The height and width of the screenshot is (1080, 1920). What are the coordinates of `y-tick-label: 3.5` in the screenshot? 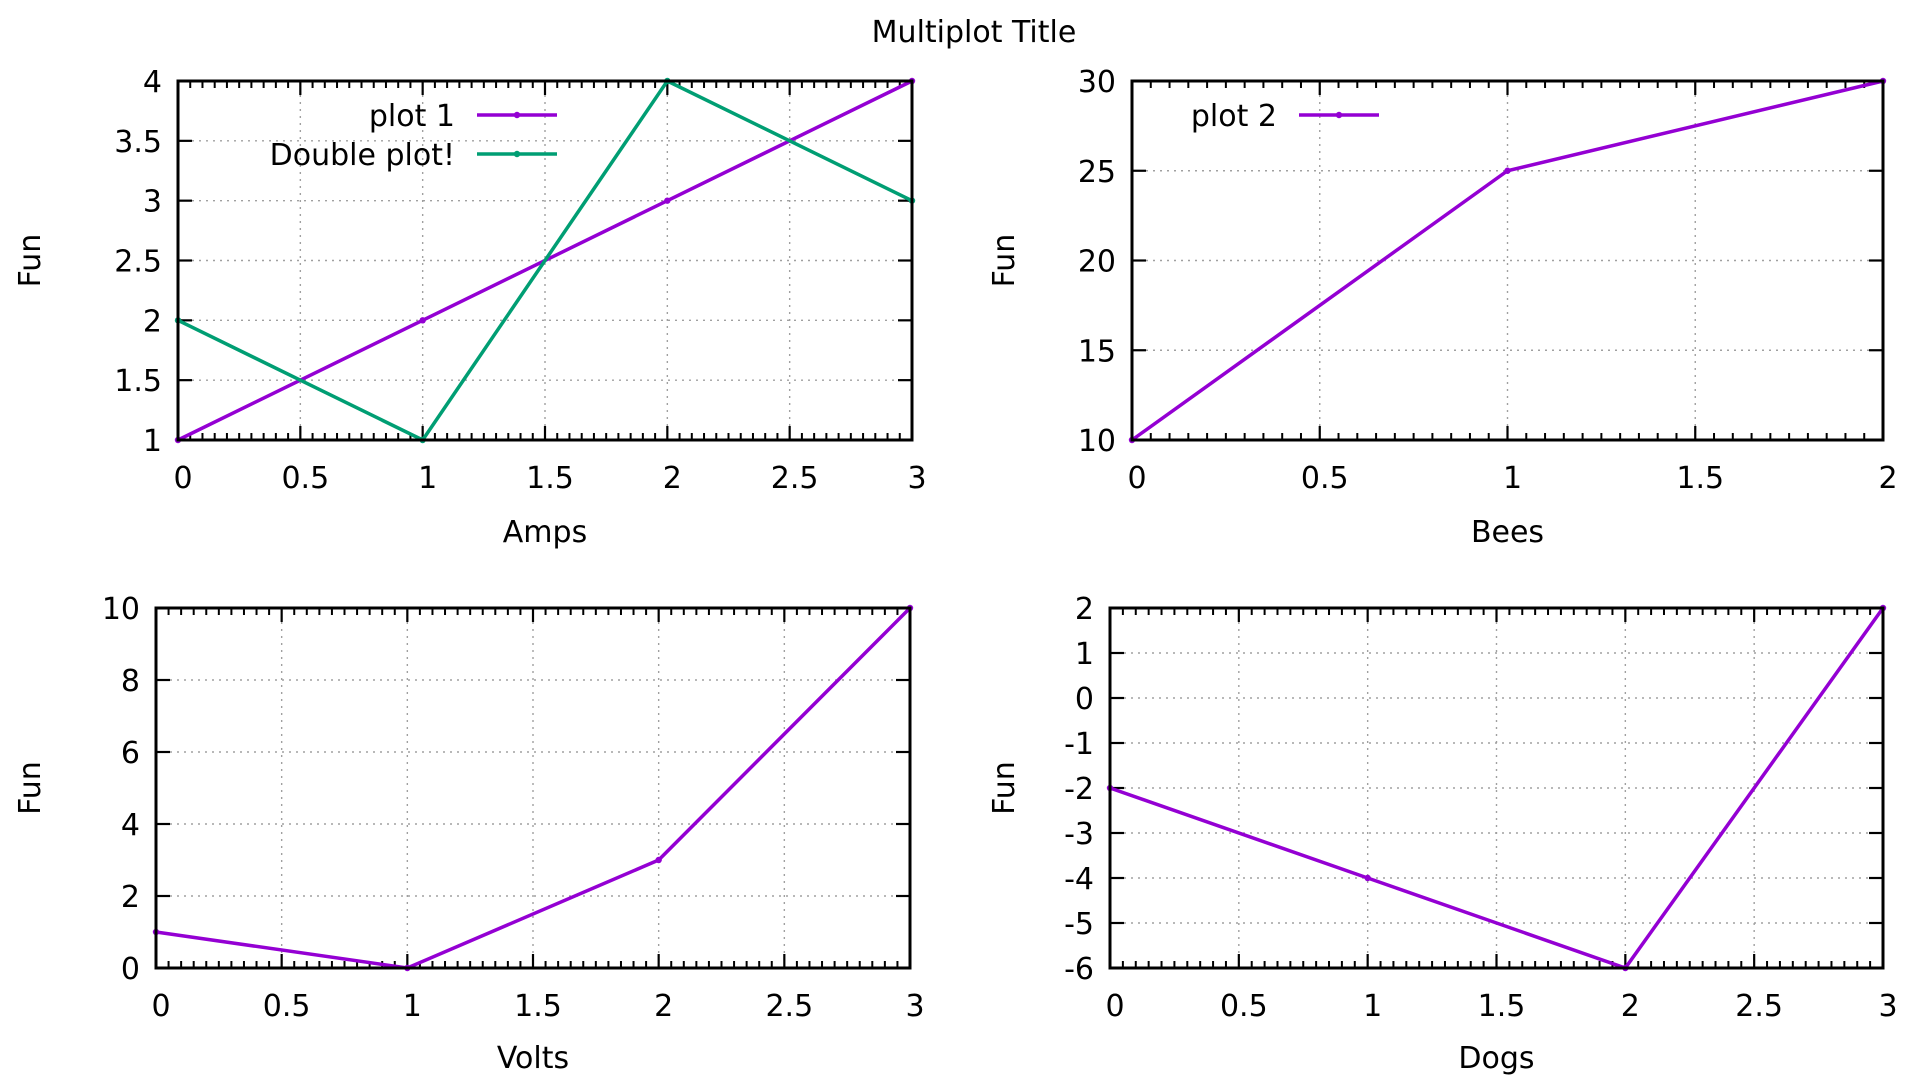 It's located at (138, 142).